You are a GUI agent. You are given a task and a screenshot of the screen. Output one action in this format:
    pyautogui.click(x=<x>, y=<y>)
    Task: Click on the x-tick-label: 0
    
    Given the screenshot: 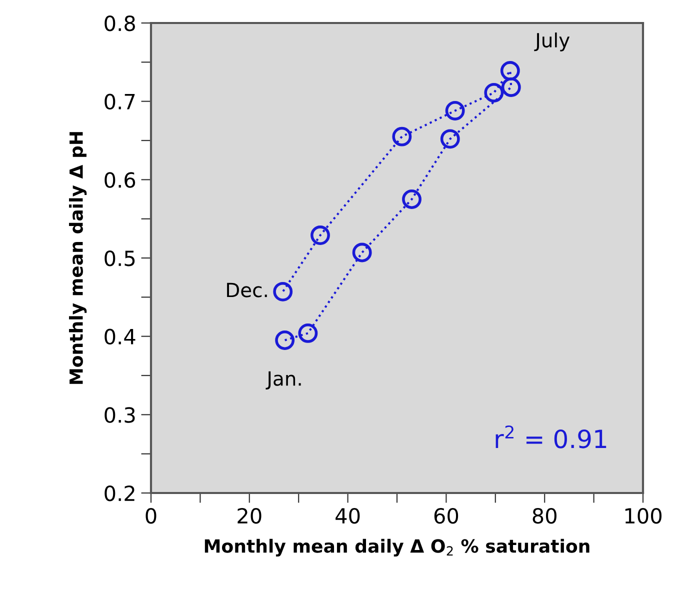 What is the action you would take?
    pyautogui.click(x=151, y=516)
    